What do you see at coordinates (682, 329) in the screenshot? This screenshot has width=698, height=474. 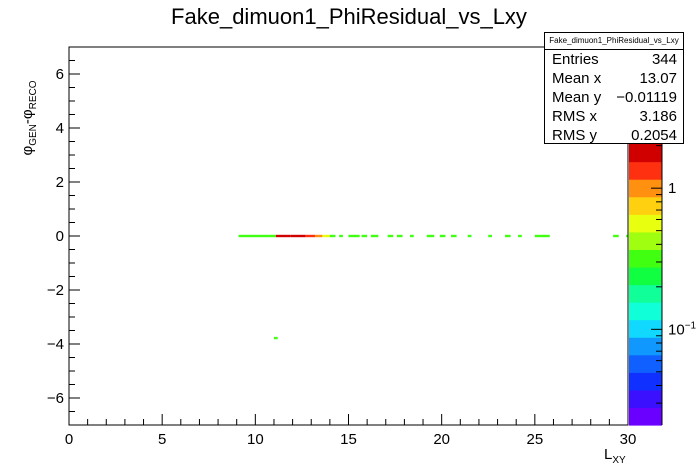 I see `z-tick-label: 10−1` at bounding box center [682, 329].